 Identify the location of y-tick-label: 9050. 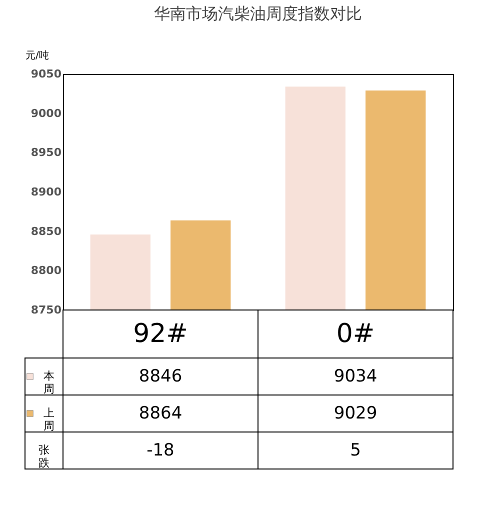
(46, 74).